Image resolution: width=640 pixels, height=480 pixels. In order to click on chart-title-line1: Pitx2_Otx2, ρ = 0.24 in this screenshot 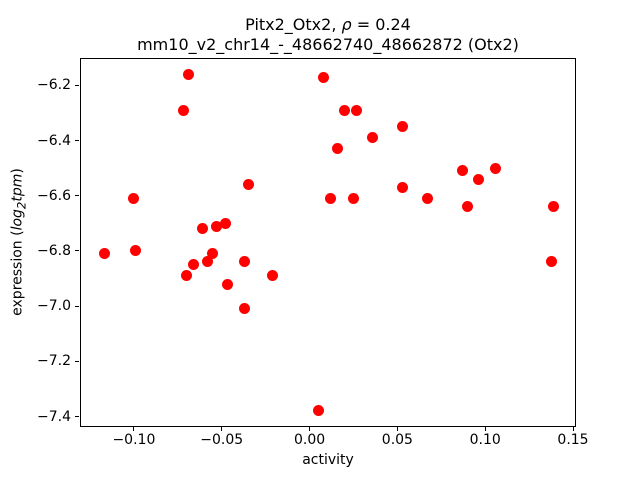, I will do `click(328, 25)`.